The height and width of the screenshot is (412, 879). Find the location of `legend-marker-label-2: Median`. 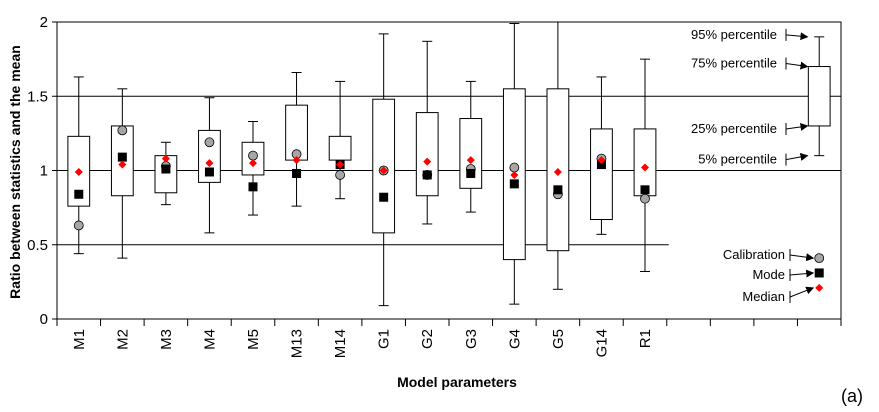

legend-marker-label-2: Median is located at coordinates (763, 296).